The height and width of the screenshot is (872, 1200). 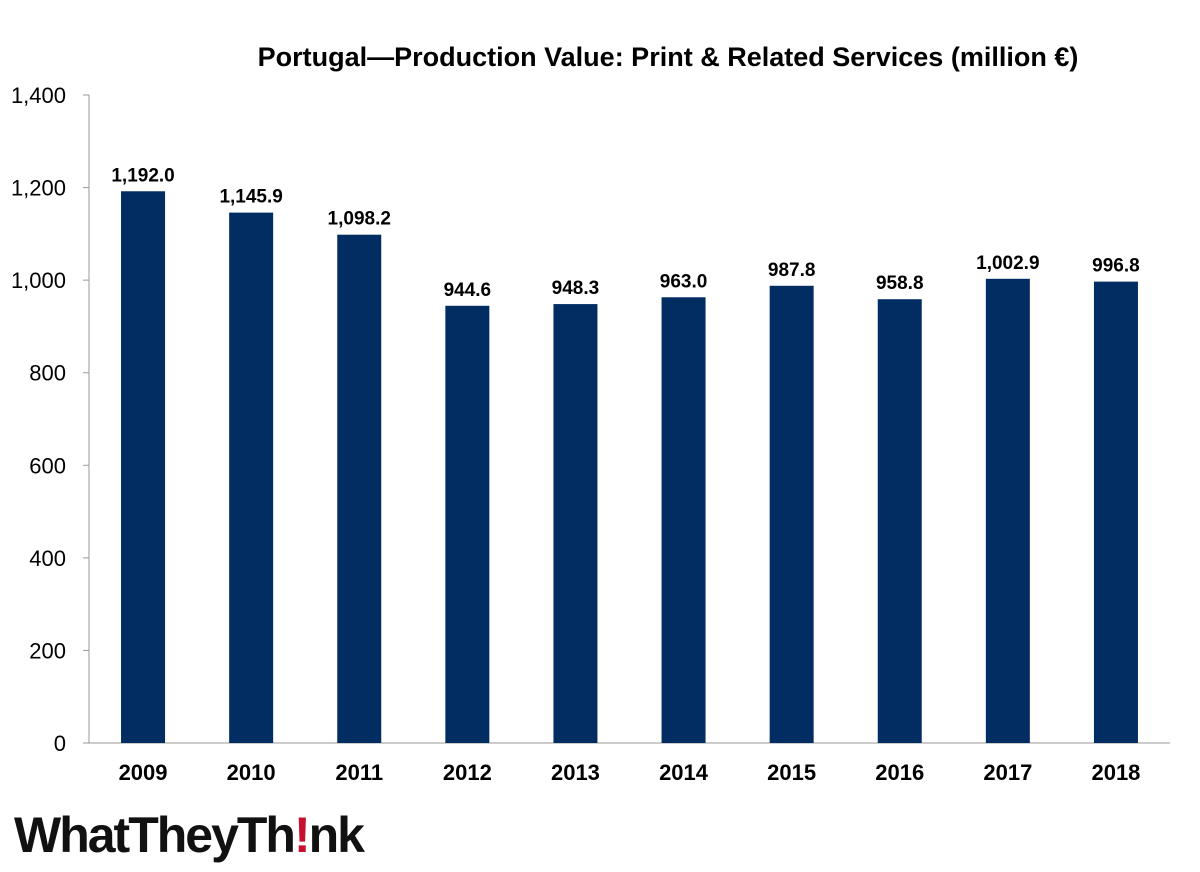 What do you see at coordinates (791, 772) in the screenshot?
I see `x-tick-label: 2015` at bounding box center [791, 772].